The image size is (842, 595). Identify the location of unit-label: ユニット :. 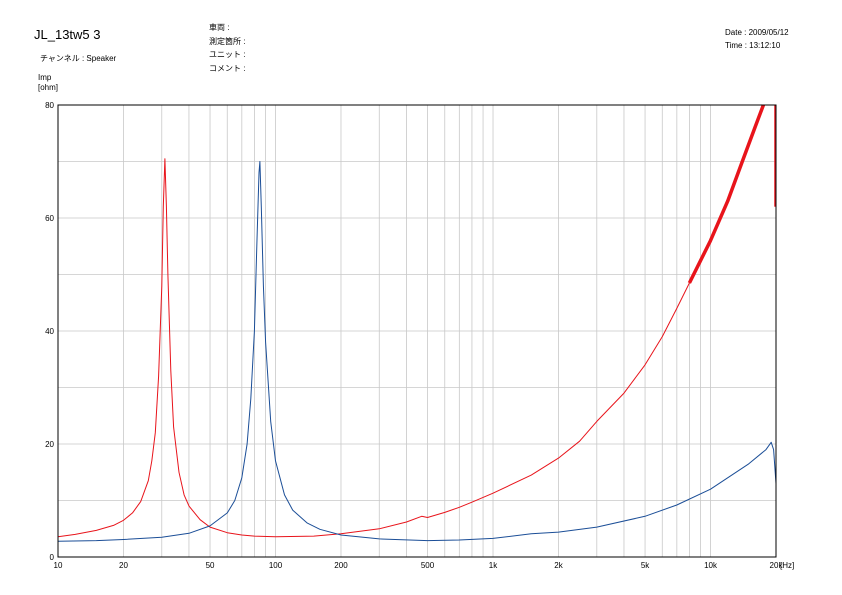
(227, 54).